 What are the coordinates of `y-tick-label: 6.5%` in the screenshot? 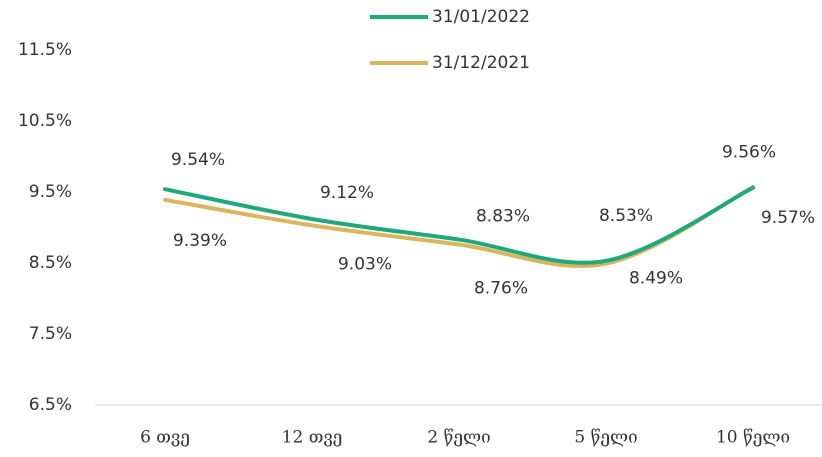 It's located at (50, 405).